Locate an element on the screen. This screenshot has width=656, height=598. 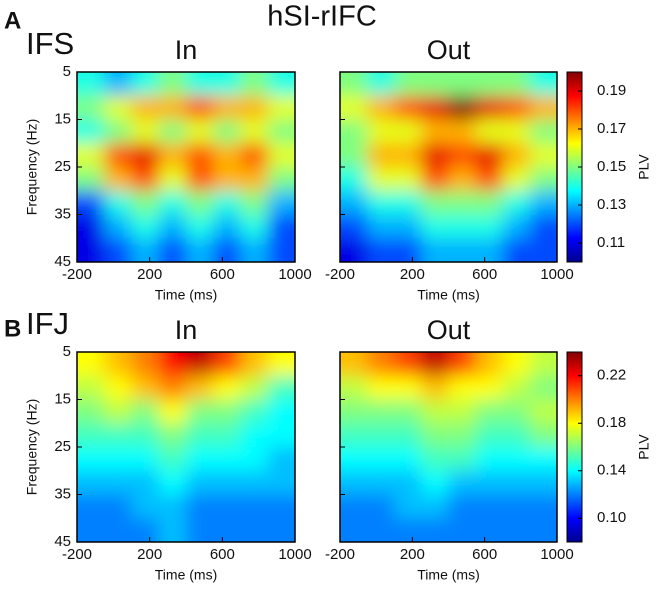
panel-title: In is located at coordinates (186, 50).